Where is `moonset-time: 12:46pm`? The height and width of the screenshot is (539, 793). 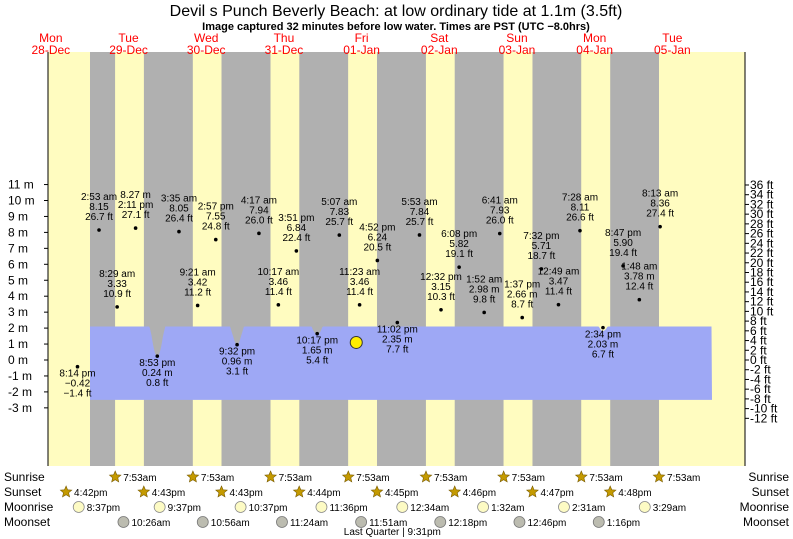 moonset-time: 12:46pm is located at coordinates (546, 523).